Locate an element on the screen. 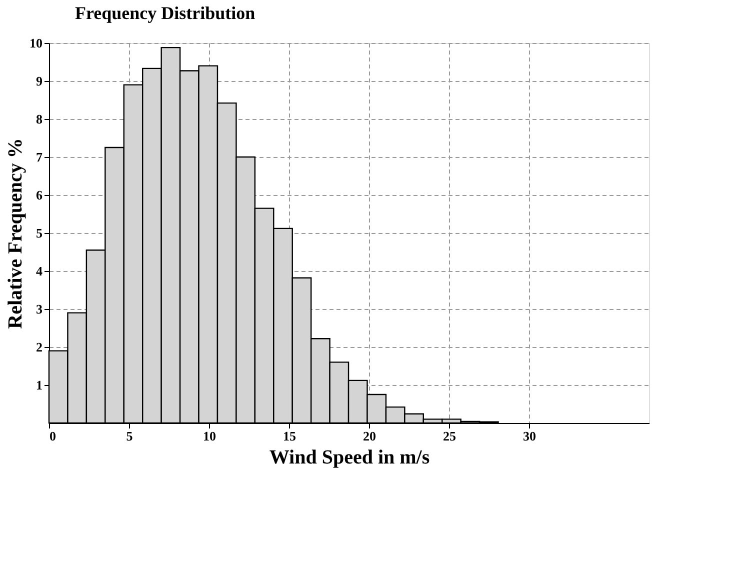  y-axis-title: Relative Frequency % is located at coordinates (15, 233).